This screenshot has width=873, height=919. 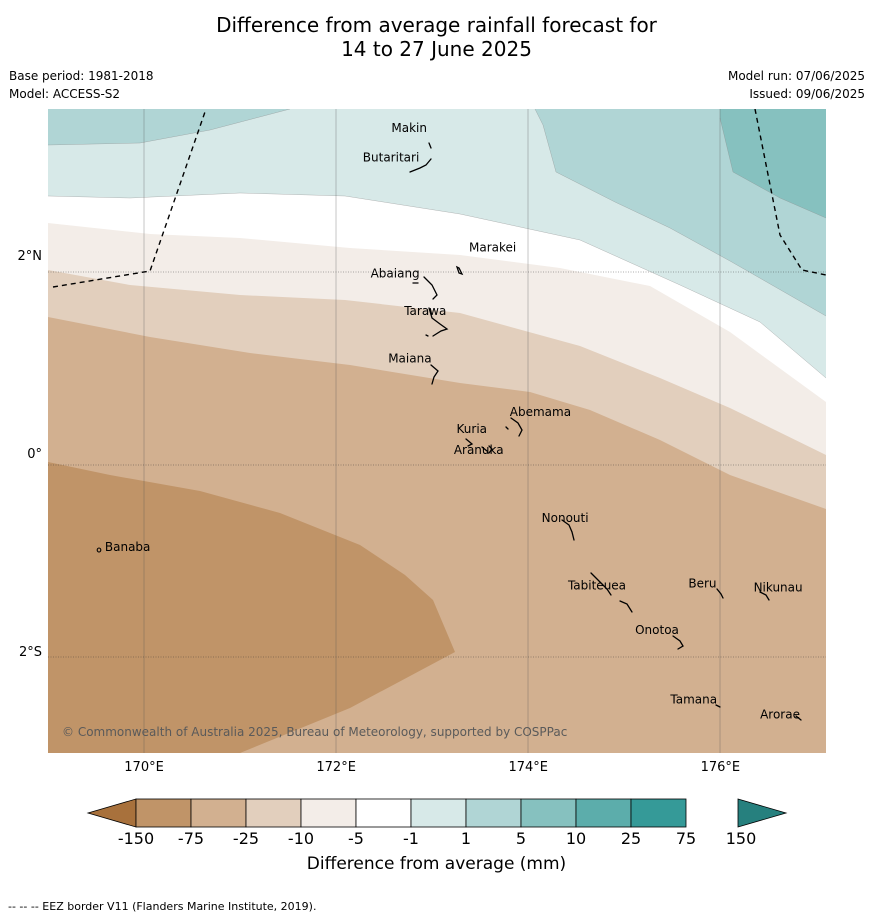 What do you see at coordinates (657, 630) in the screenshot?
I see `place-label-onotoa: Onotoa` at bounding box center [657, 630].